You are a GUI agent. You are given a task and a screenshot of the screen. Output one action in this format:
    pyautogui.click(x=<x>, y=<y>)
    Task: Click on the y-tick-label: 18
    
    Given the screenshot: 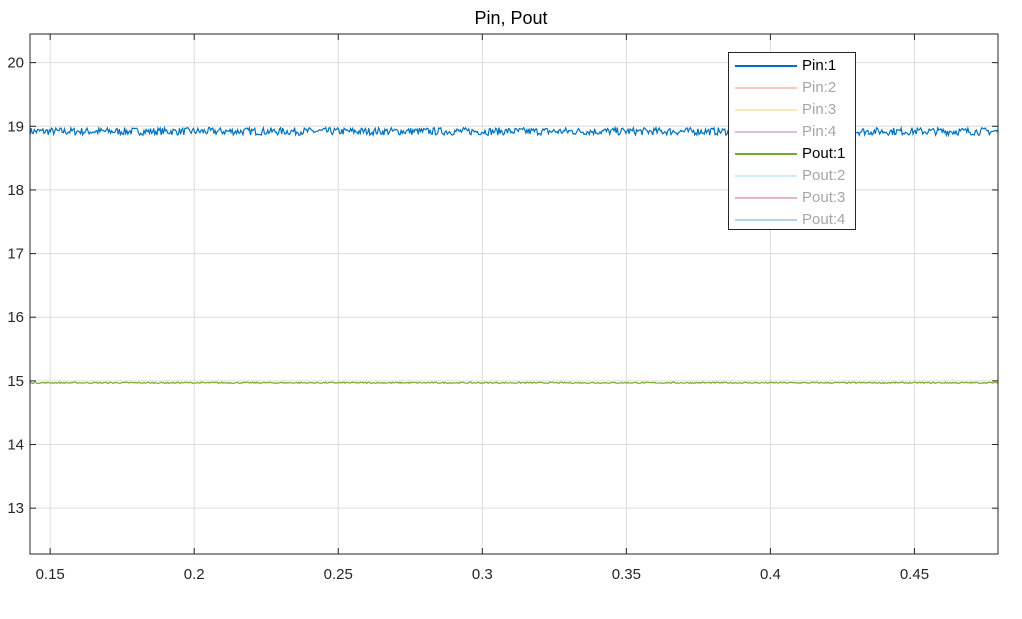 What is the action you would take?
    pyautogui.click(x=15, y=190)
    